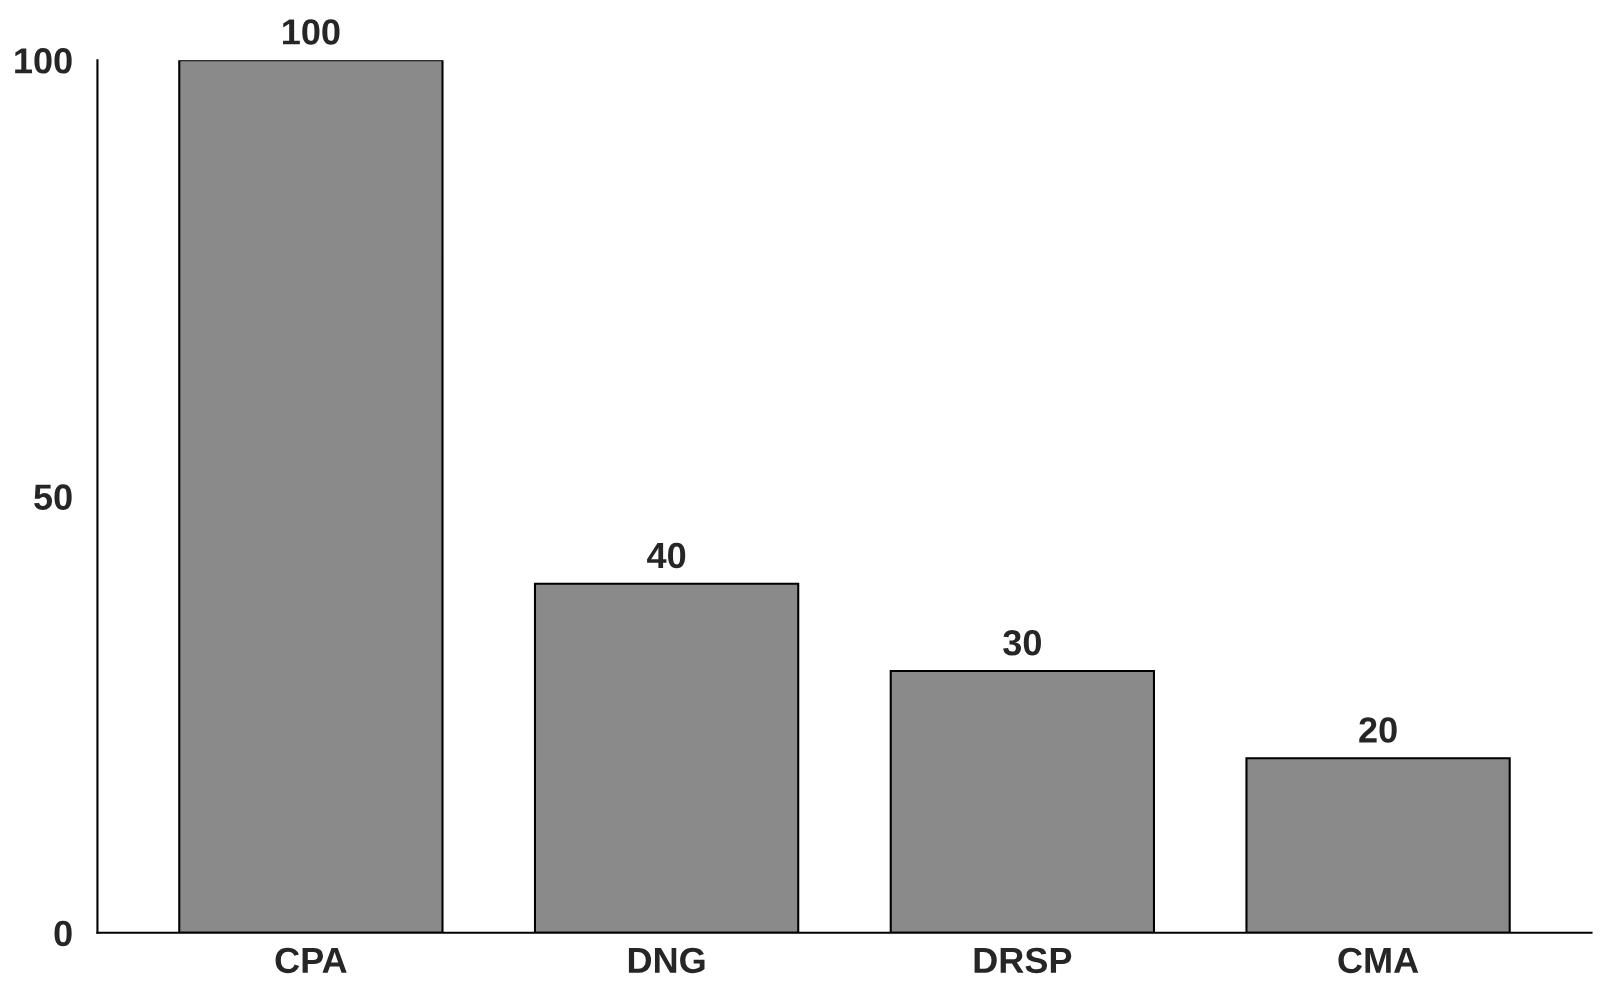 Image resolution: width=1624 pixels, height=1003 pixels. What do you see at coordinates (311, 960) in the screenshot?
I see `x-tick-label: CPA` at bounding box center [311, 960].